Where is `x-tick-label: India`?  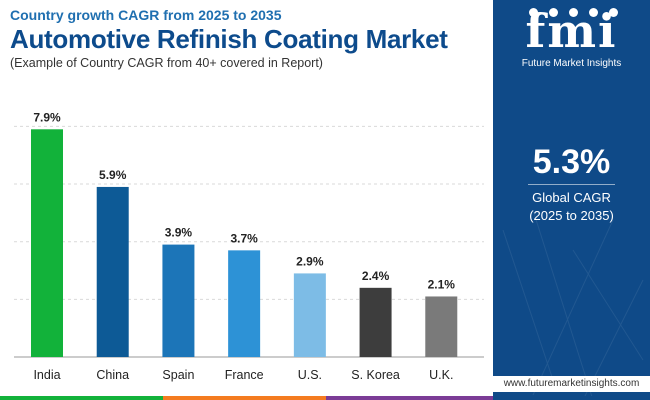 x-tick-label: India is located at coordinates (46, 375).